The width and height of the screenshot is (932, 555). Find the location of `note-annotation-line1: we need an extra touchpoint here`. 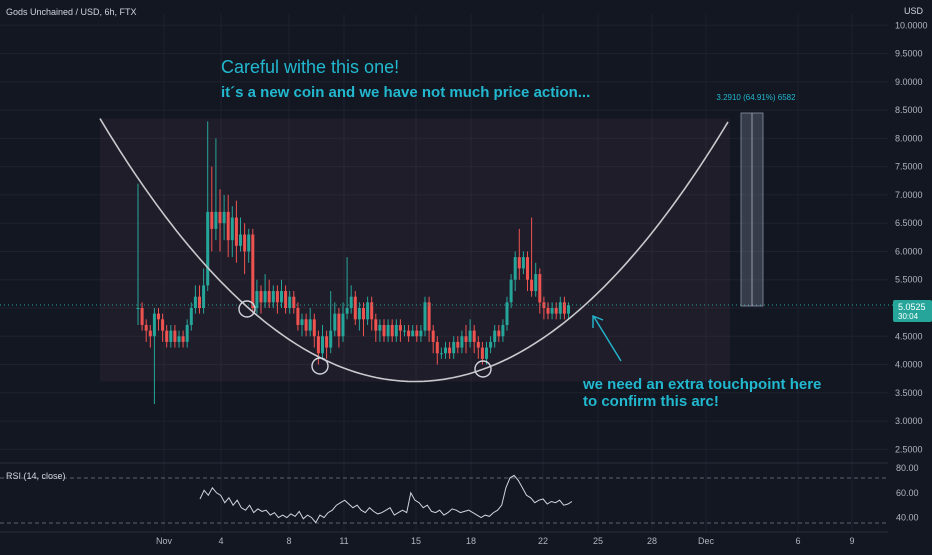

note-annotation-line1: we need an extra touchpoint here is located at coordinates (701, 384).